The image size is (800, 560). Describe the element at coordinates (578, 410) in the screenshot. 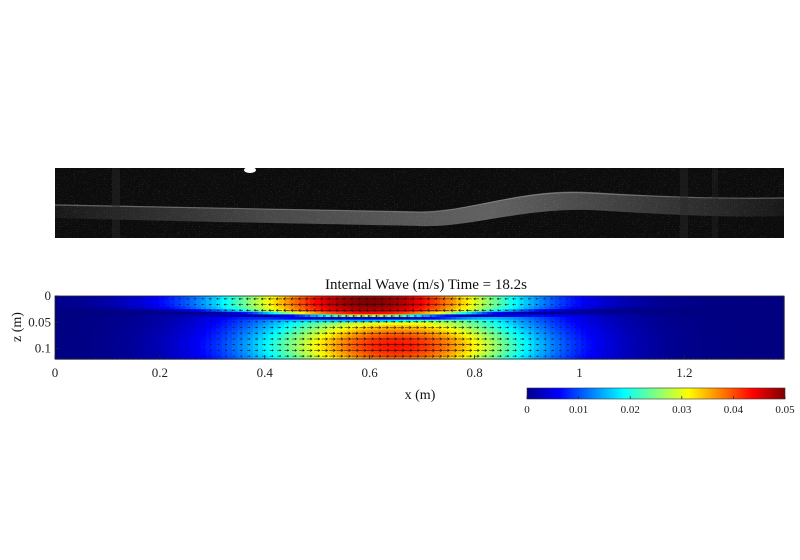

I see `colorbar-tick-label: 0.01` at that location.